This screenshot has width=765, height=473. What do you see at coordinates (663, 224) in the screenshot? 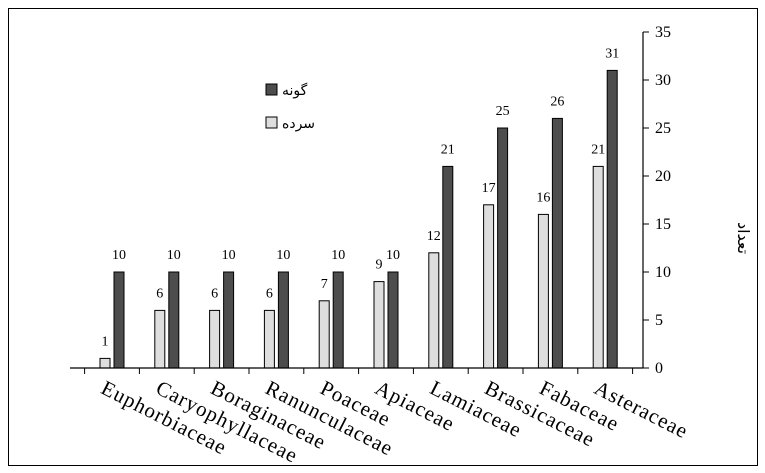
I see `y-tick-label: 15` at bounding box center [663, 224].